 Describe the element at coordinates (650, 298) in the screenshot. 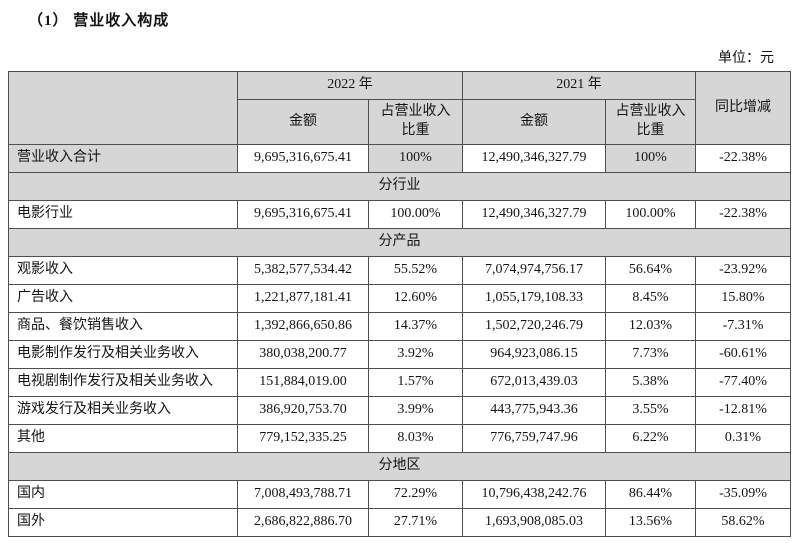

I see `share-2021-cell: 8.45%` at that location.